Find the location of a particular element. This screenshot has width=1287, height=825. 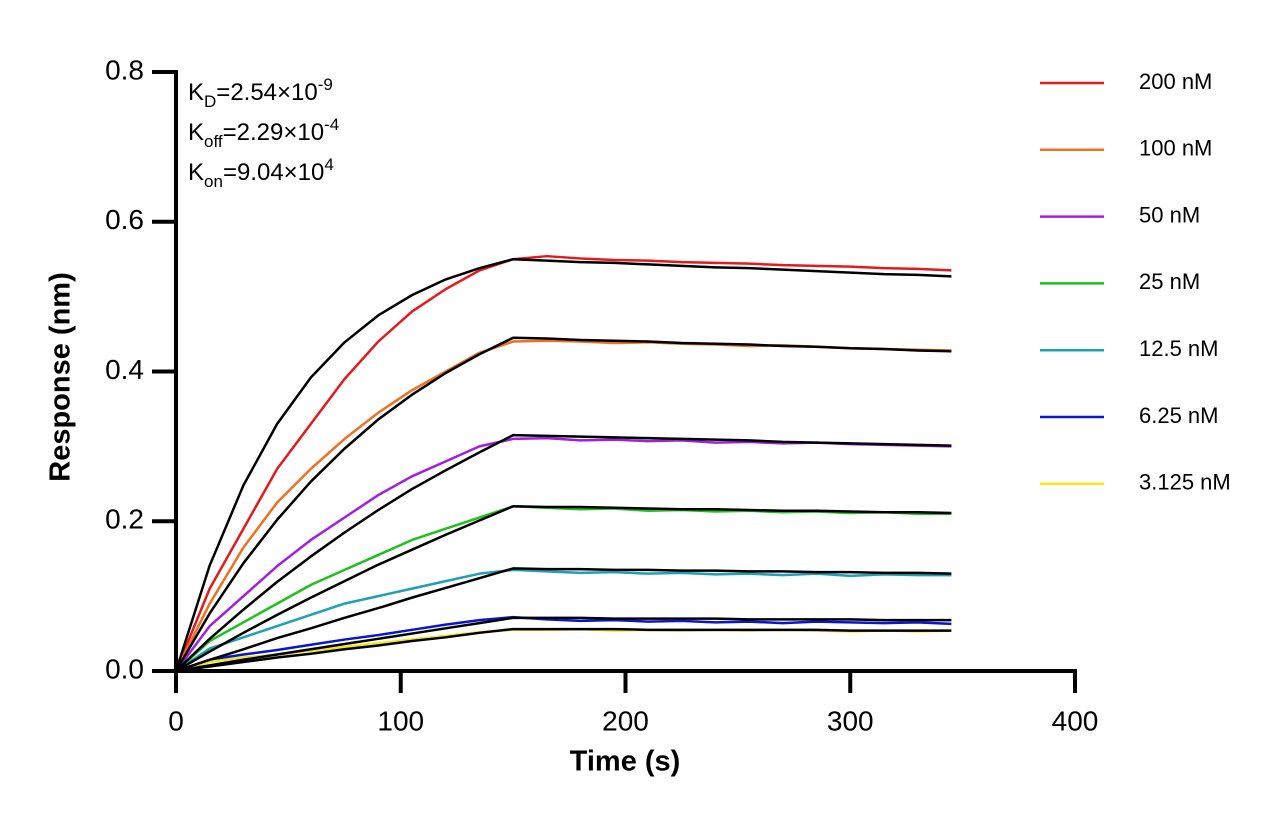

annotation: KD=2.54×10-9 is located at coordinates (260, 93).